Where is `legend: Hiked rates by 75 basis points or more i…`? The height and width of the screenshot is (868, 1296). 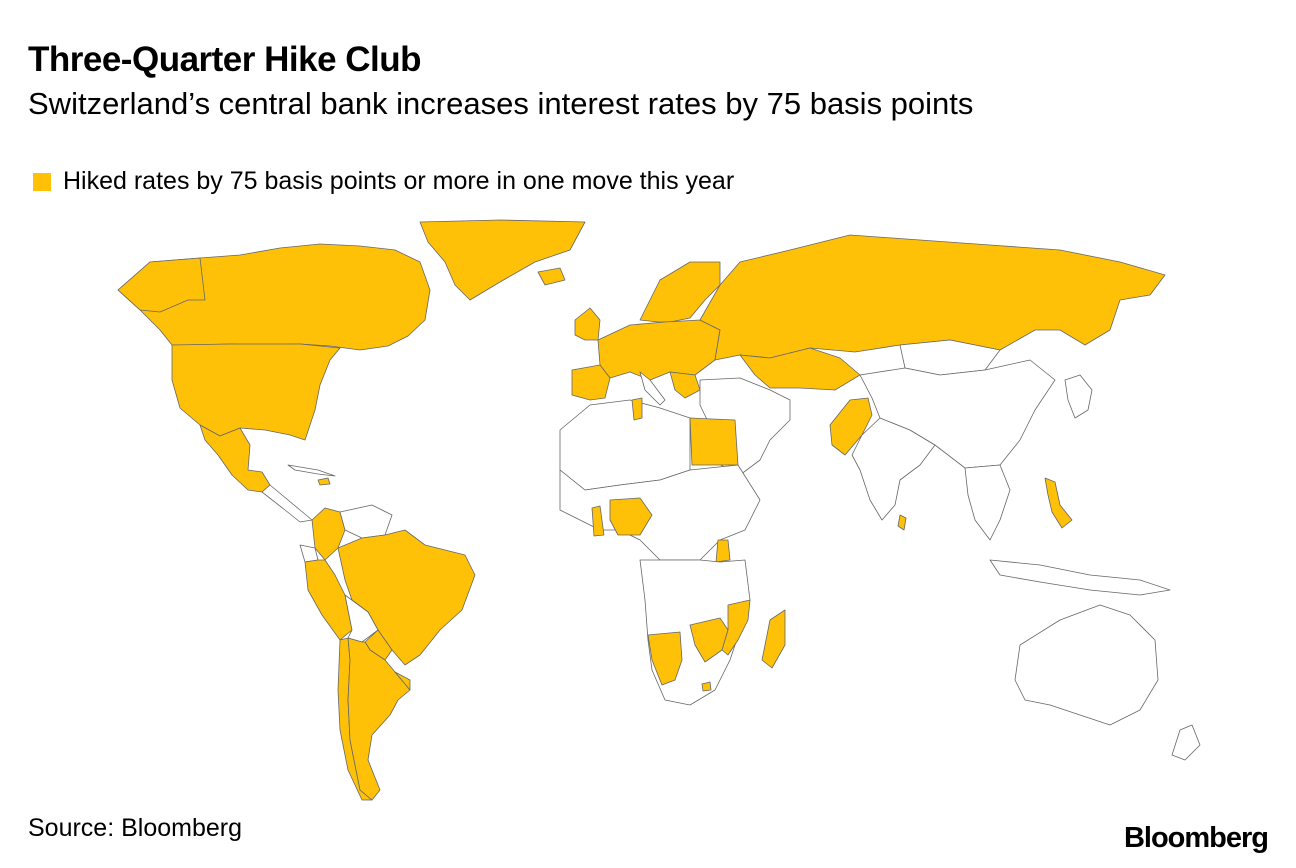
legend: Hiked rates by 75 basis points or more i… is located at coordinates (383, 181).